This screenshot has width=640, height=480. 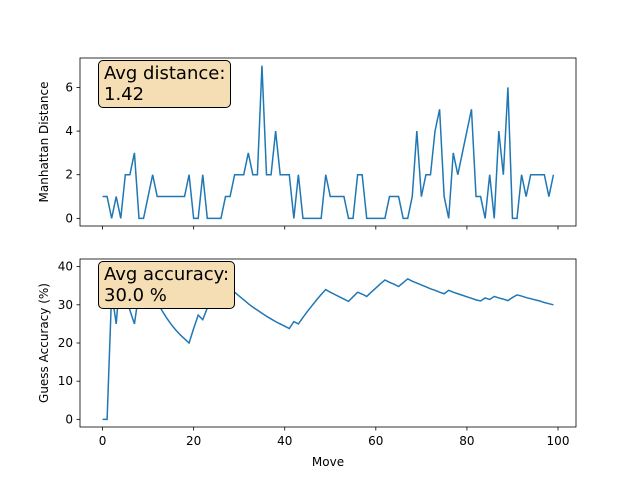 I want to click on x-tick-label: 20, so click(x=193, y=441).